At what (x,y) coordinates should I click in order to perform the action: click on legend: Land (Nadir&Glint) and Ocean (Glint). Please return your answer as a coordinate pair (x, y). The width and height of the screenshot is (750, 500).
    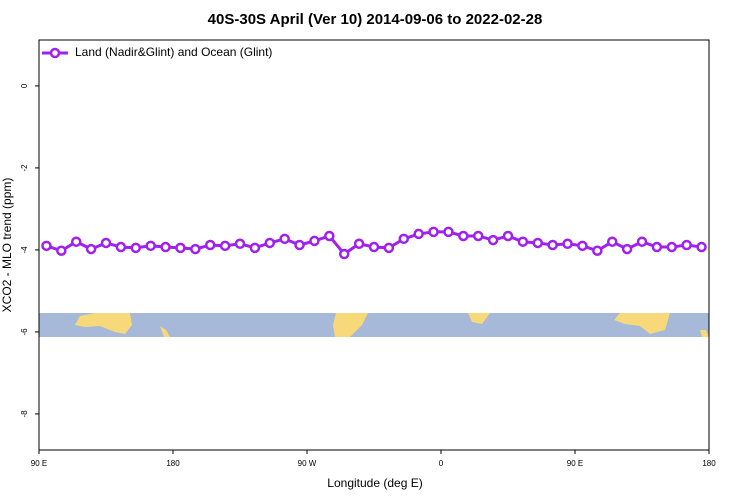
    Looking at the image, I should click on (157, 52).